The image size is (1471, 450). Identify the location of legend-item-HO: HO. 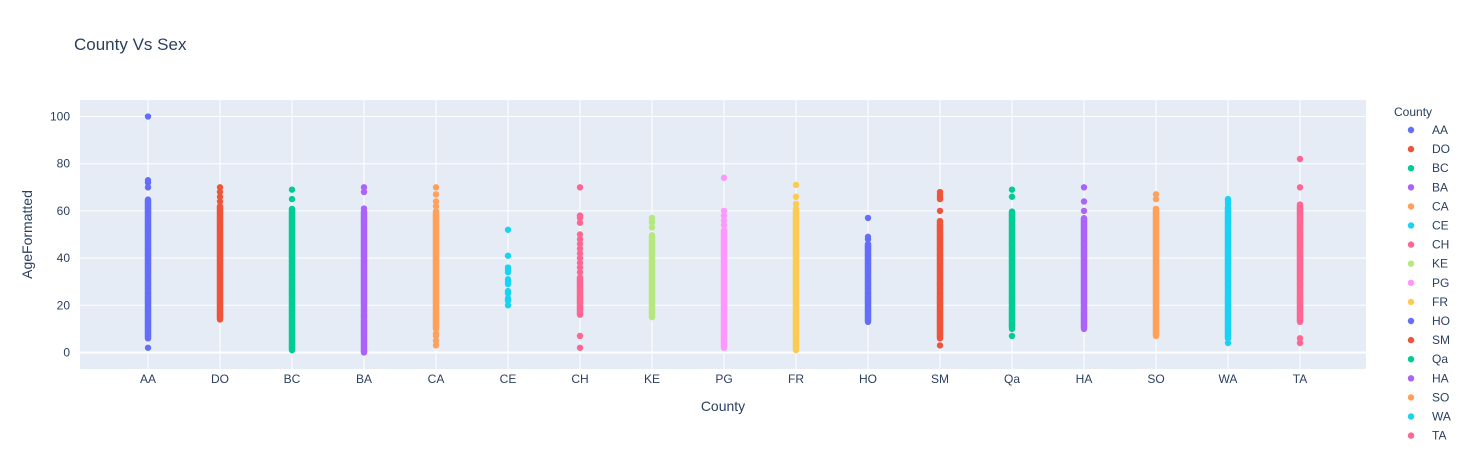
(1428, 321).